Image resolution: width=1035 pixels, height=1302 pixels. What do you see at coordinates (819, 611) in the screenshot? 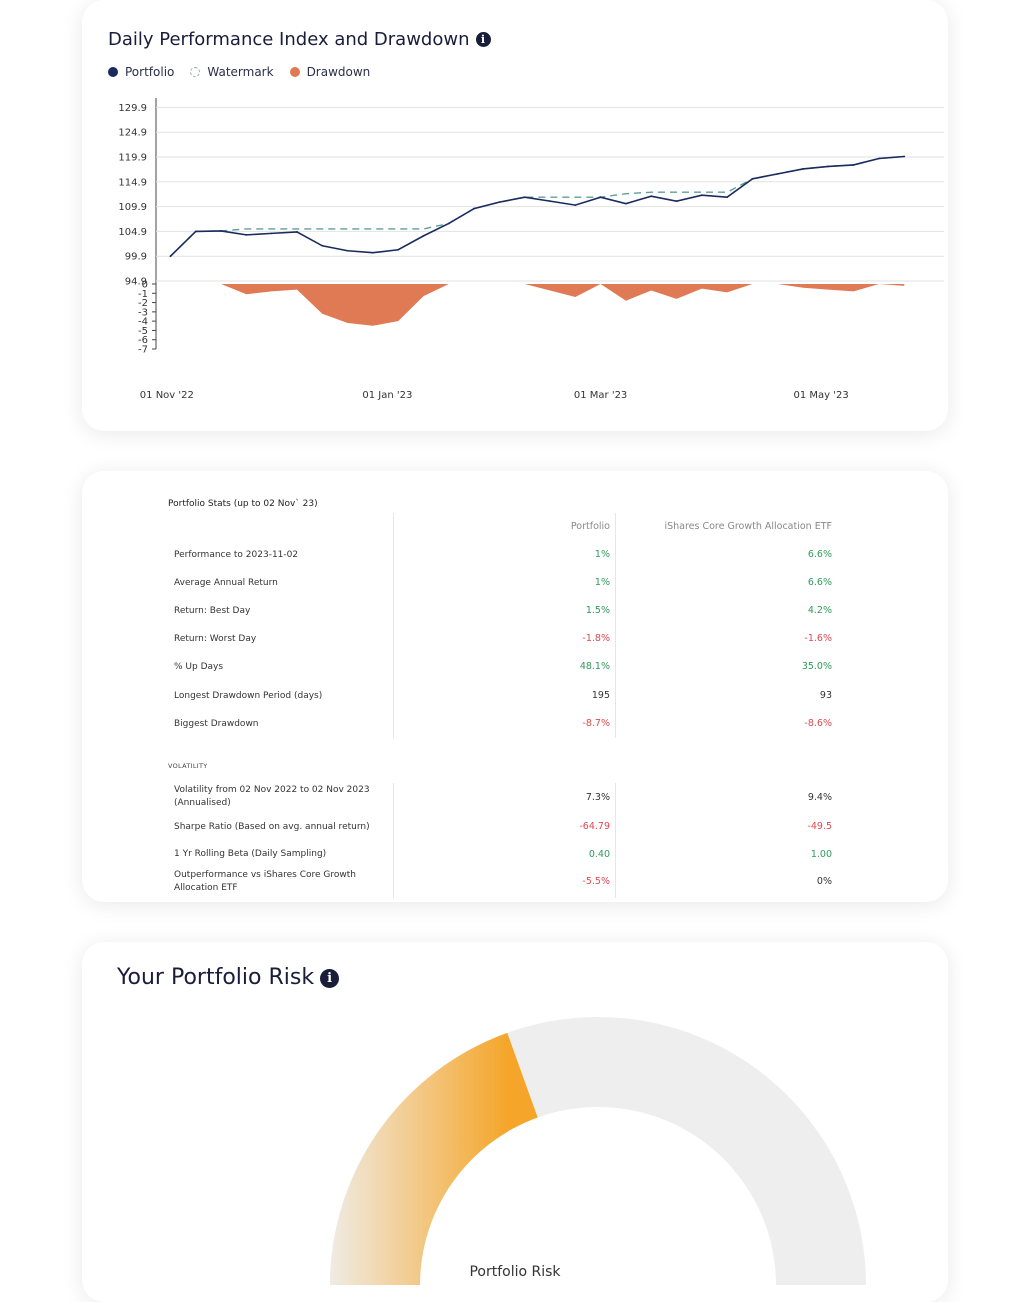
I see `stat-value-benchmark: 4.2%` at bounding box center [819, 611].